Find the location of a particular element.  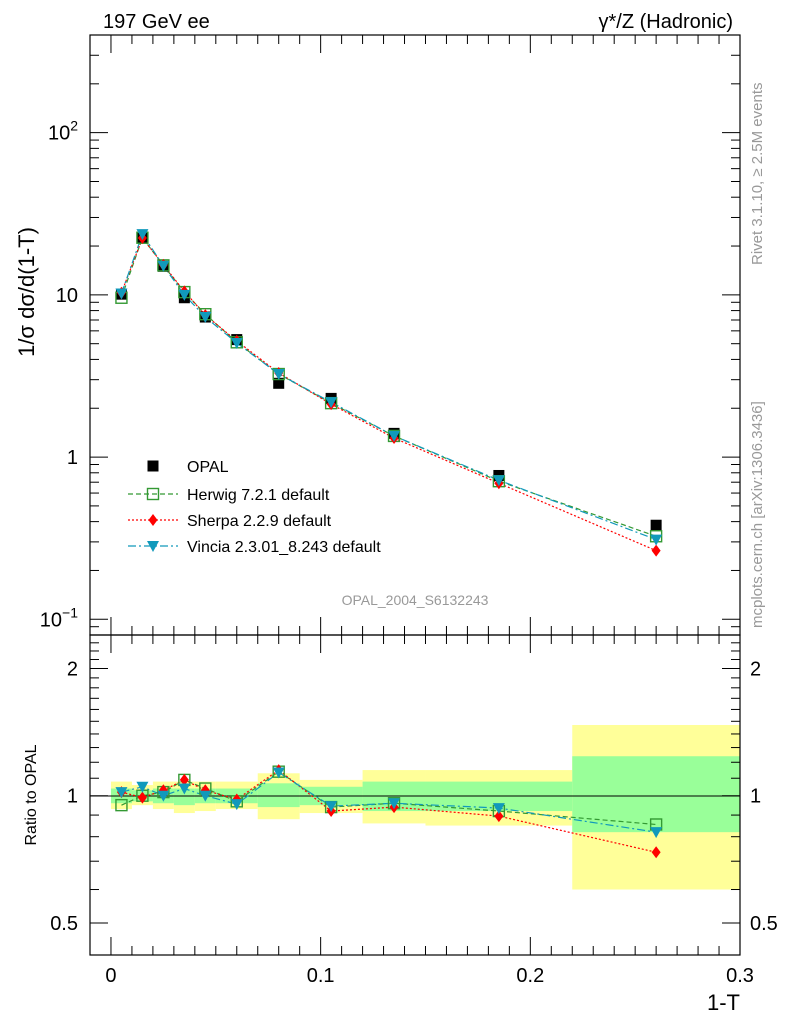

legend-herwig-marker is located at coordinates (153, 494).